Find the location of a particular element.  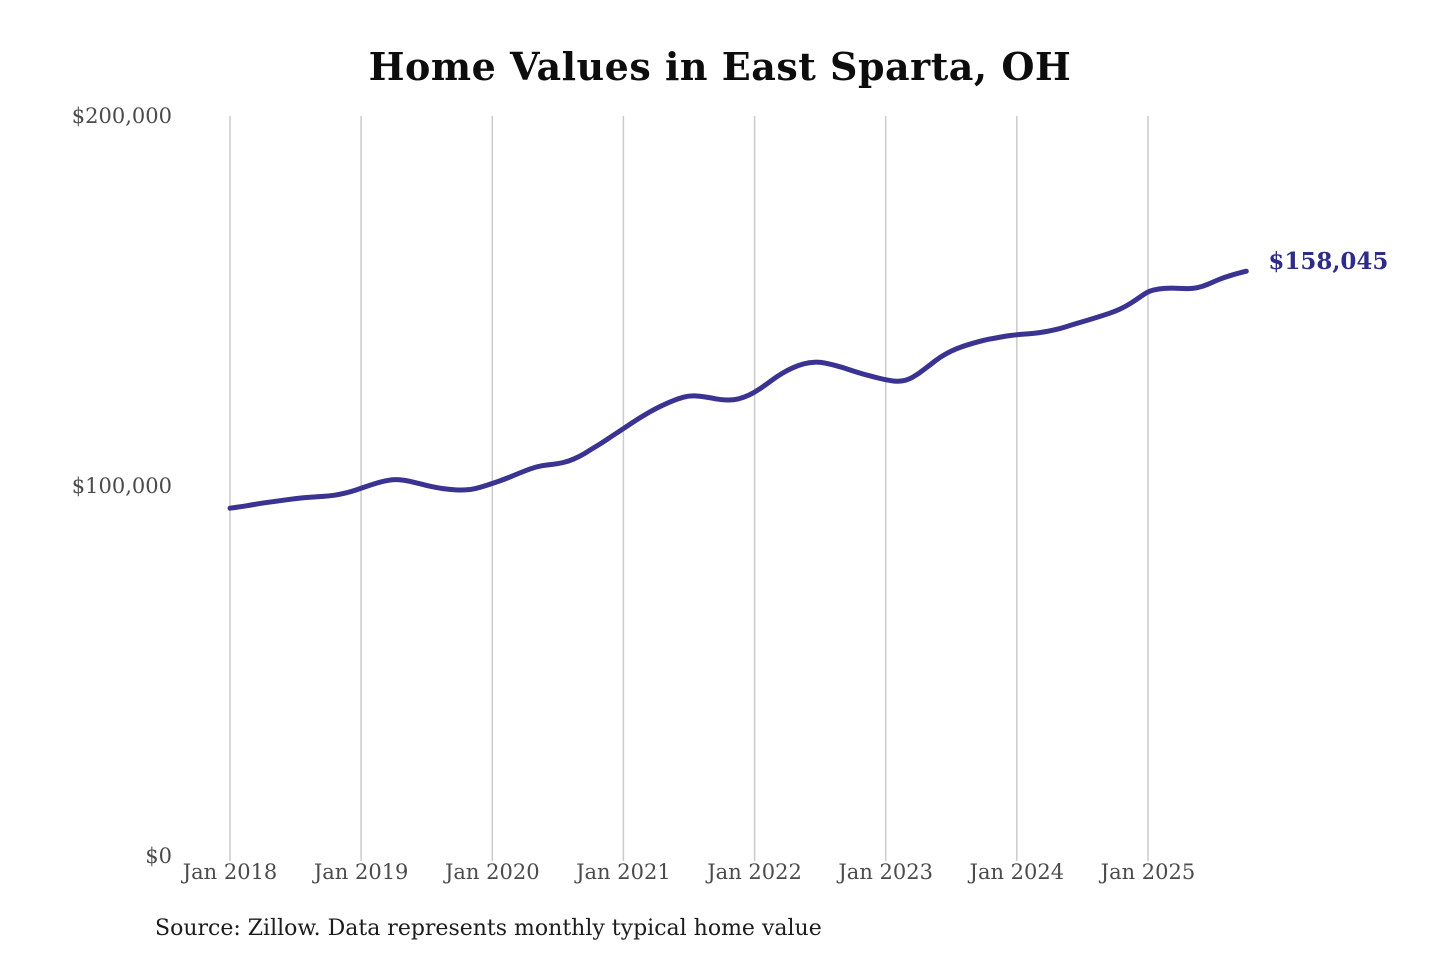

x-tick-label: Jan 2025 is located at coordinates (1148, 872).